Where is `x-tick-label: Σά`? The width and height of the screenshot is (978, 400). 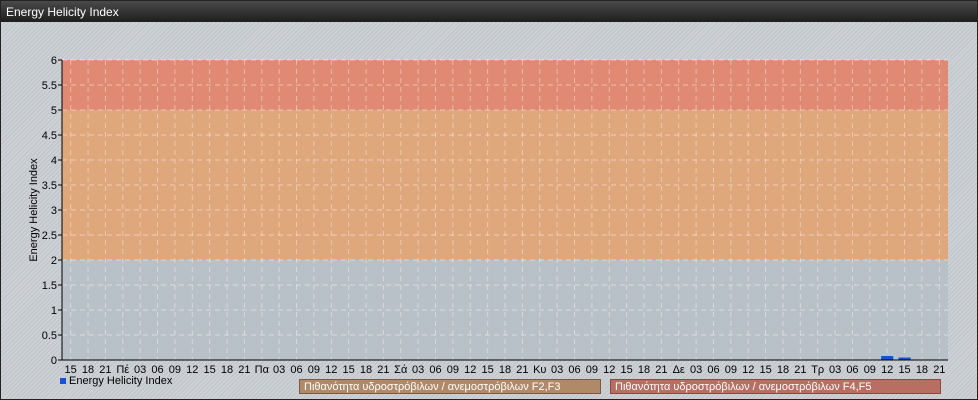
x-tick-label: Σά is located at coordinates (401, 370).